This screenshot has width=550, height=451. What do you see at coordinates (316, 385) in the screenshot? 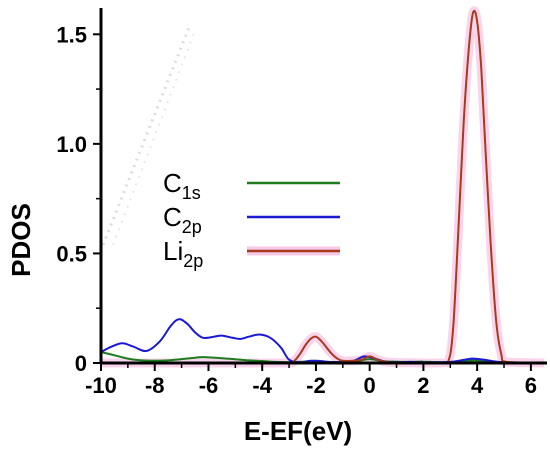
I see `x-tick-label: -2` at bounding box center [316, 385].